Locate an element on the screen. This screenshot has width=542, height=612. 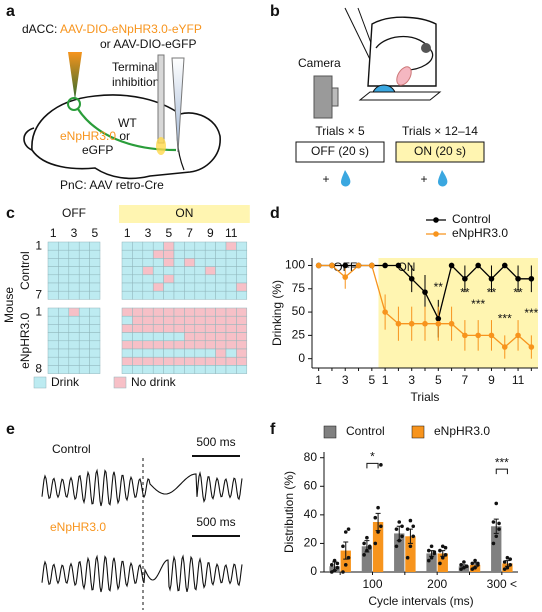
plus: + is located at coordinates (325, 179).